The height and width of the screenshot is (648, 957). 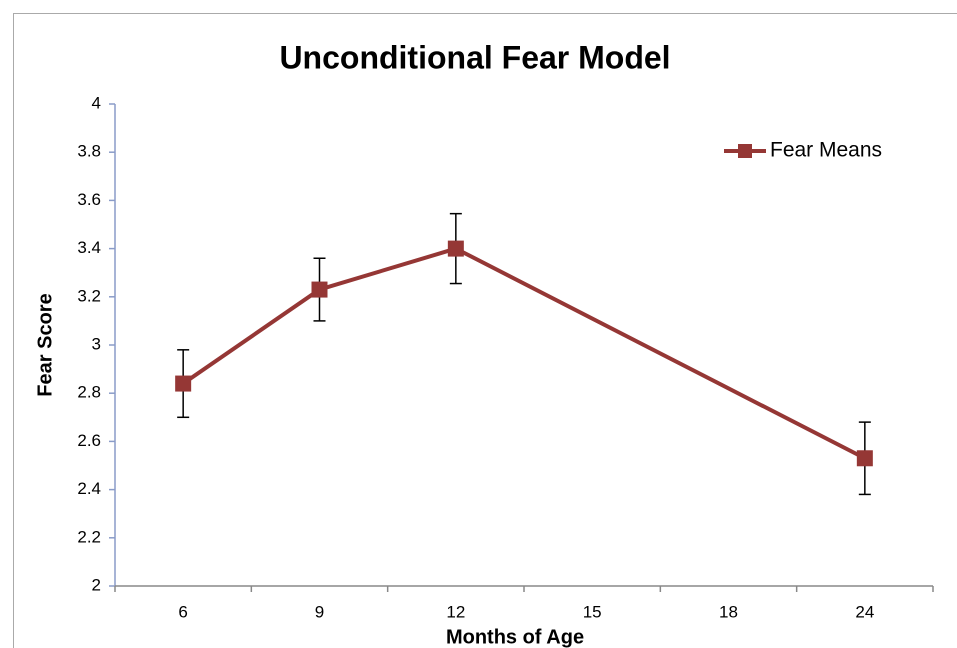 I want to click on y-tick-label: 3, so click(x=96, y=343).